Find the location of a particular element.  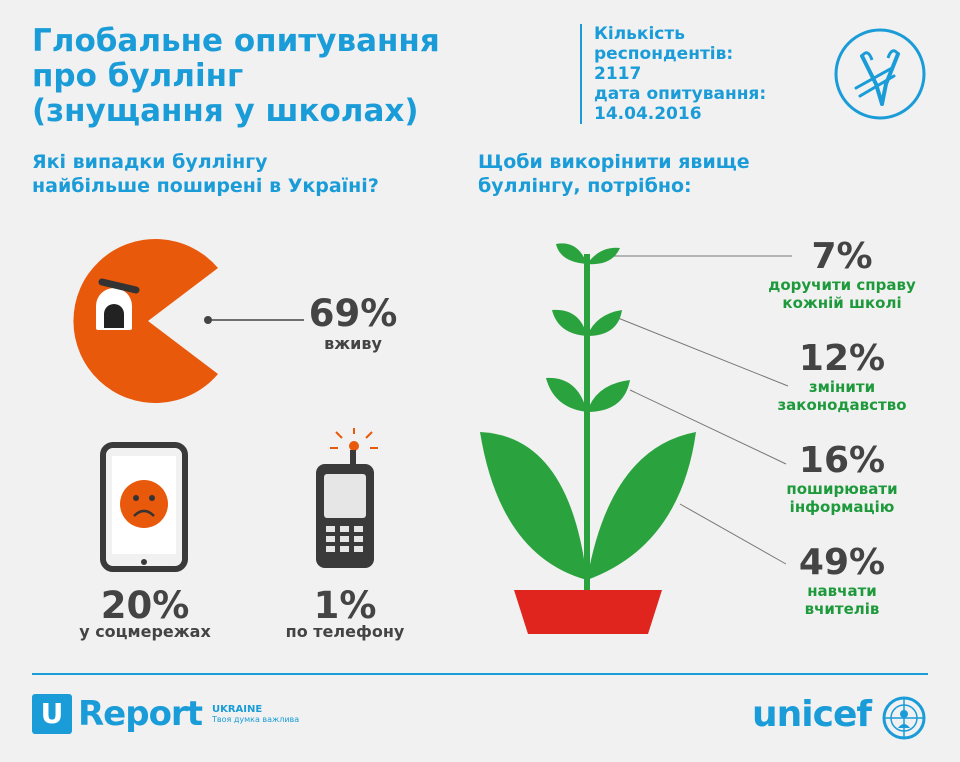

ureport-logo: U Report UKRAINE Твоя думка важлива is located at coordinates (165, 714).